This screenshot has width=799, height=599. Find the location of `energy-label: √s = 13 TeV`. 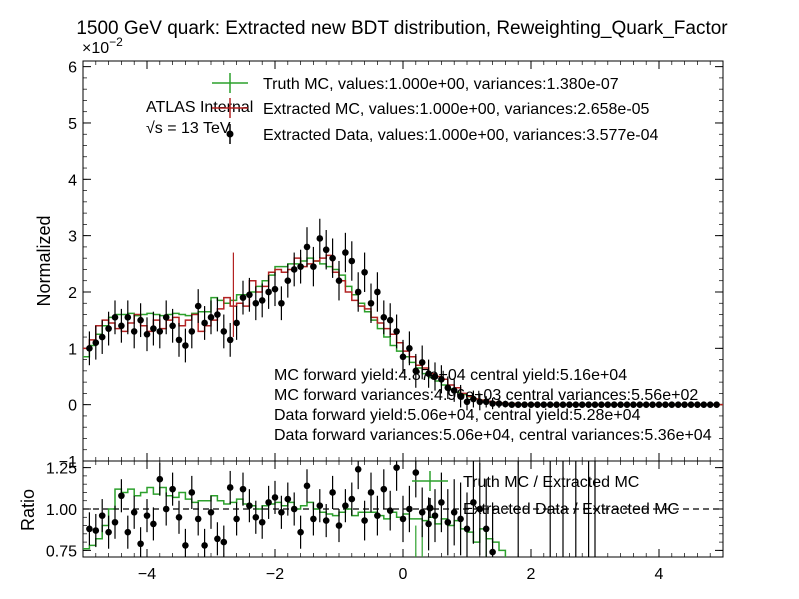

energy-label: √s = 13 TeV is located at coordinates (188, 128).